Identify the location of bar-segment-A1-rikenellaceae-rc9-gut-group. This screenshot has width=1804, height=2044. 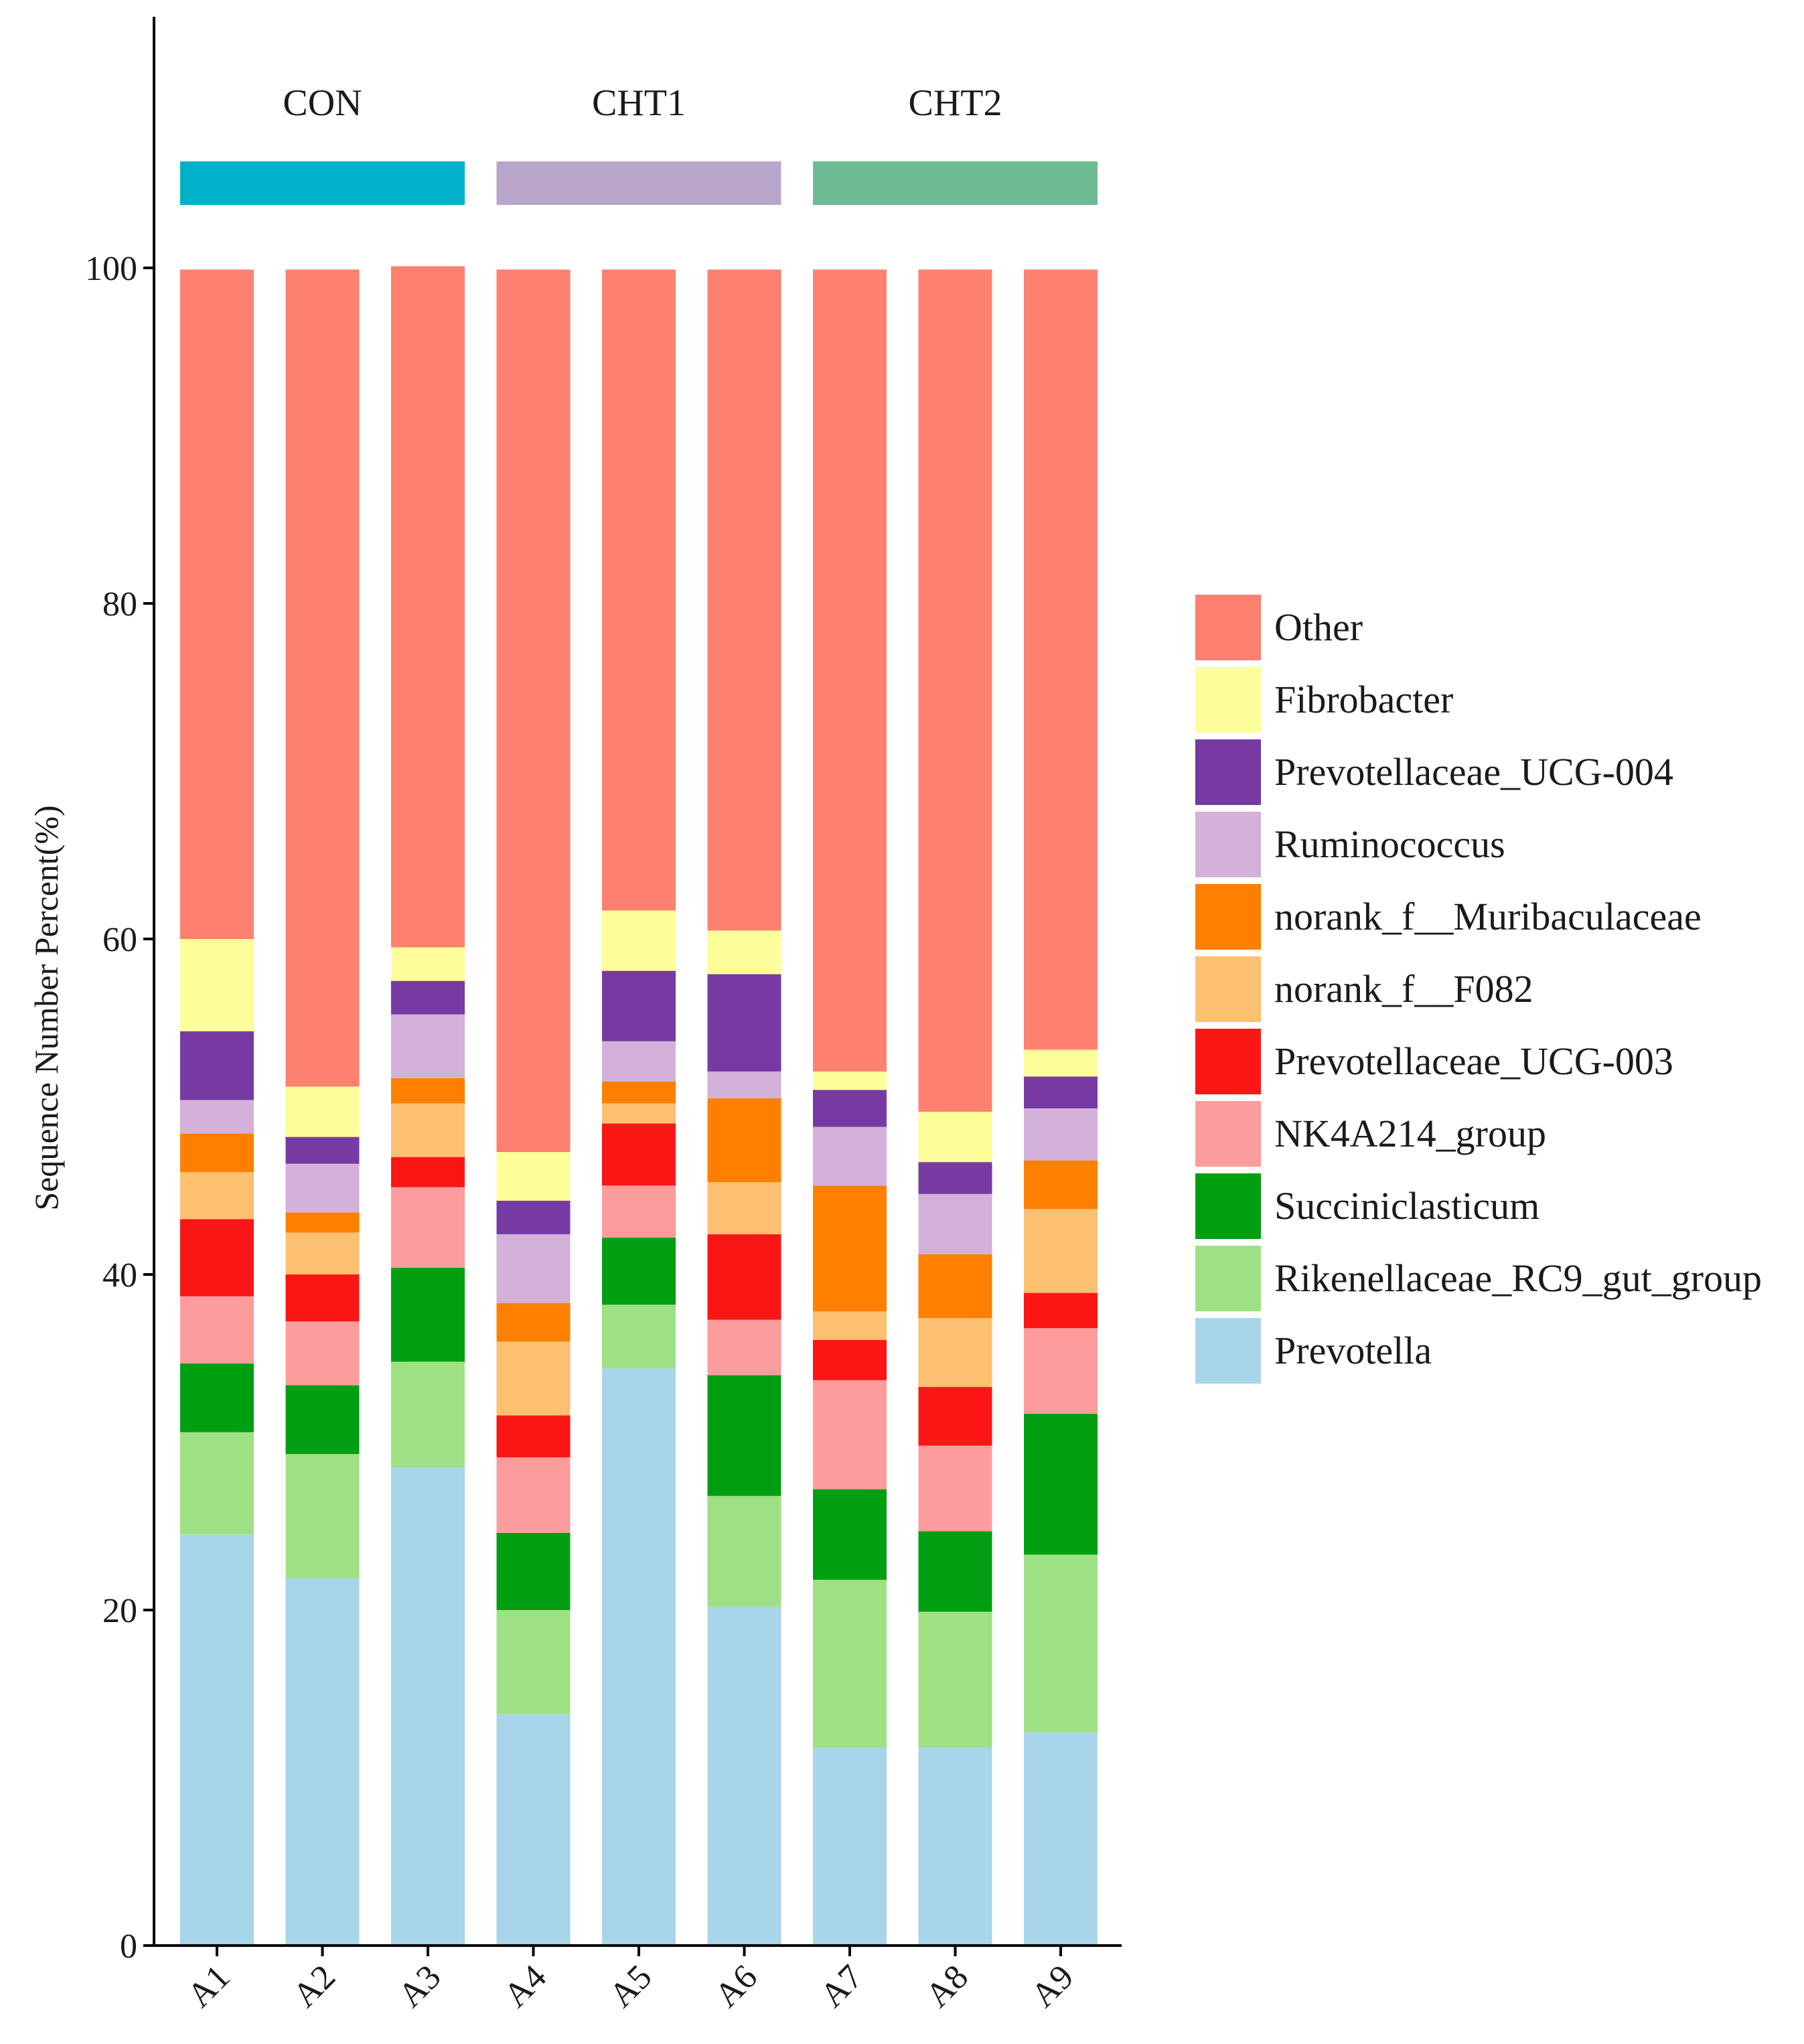
(217, 1483).